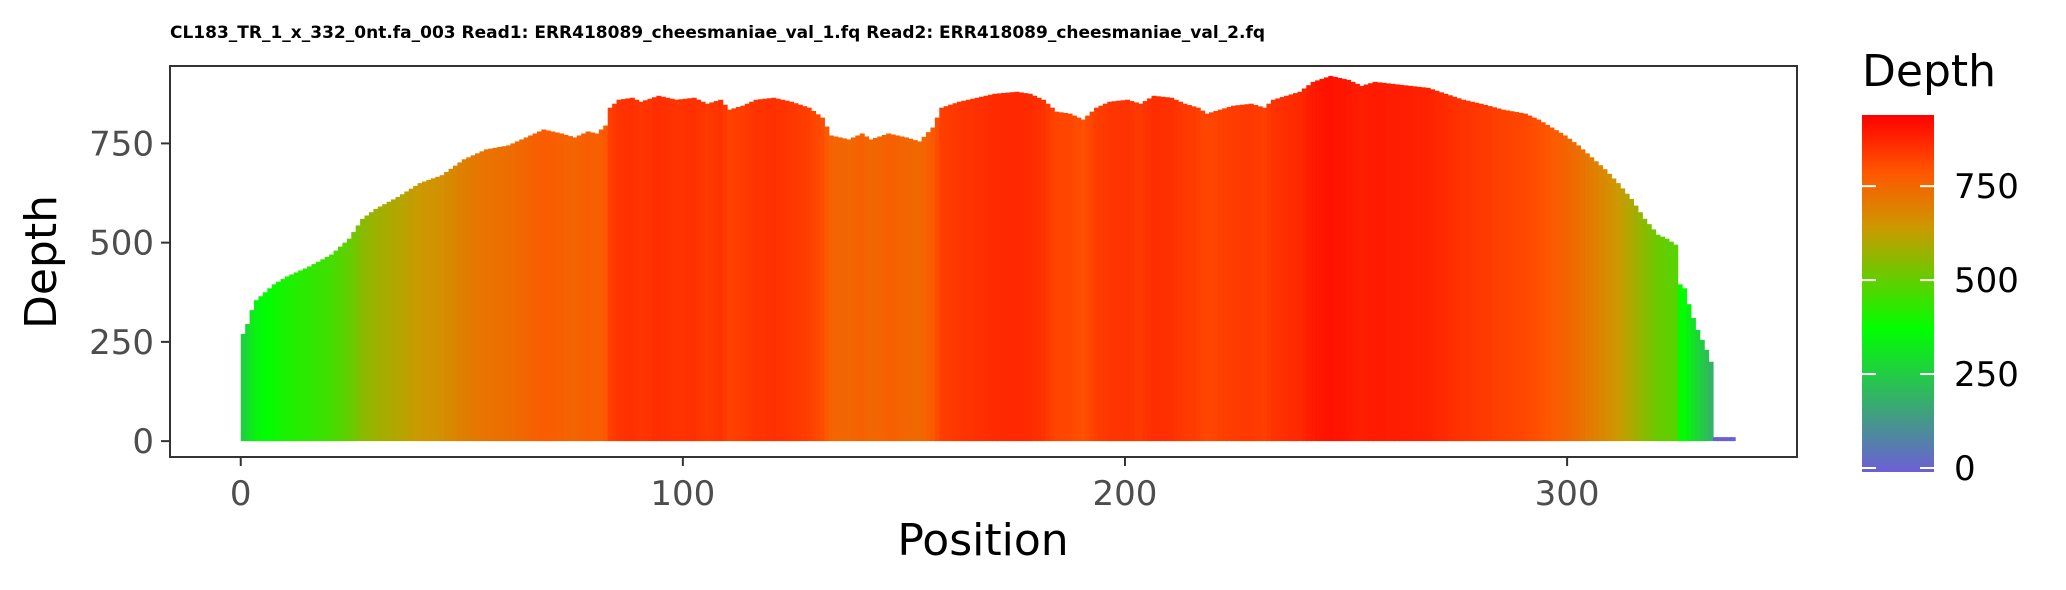 The image size is (2066, 590). Describe the element at coordinates (121, 343) in the screenshot. I see `y-tick-label: 250` at that location.